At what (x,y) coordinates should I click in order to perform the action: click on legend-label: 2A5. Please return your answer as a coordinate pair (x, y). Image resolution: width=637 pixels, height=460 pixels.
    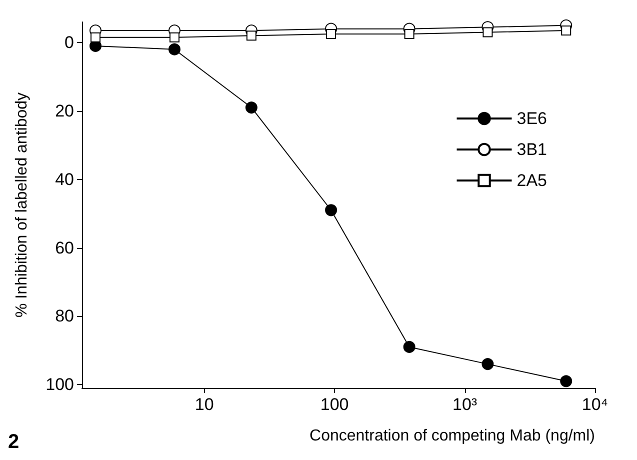
    Looking at the image, I should click on (531, 180).